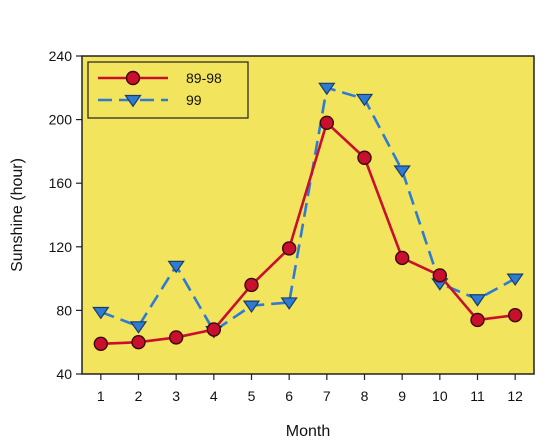 The height and width of the screenshot is (443, 551). What do you see at coordinates (289, 396) in the screenshot?
I see `x-tick-label: 6` at bounding box center [289, 396].